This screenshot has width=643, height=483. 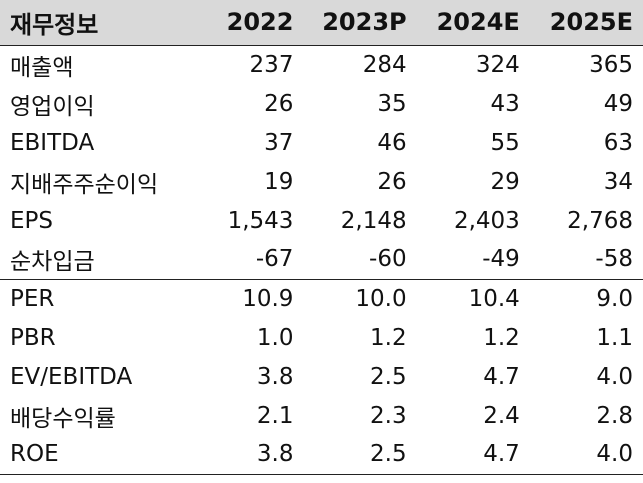 What do you see at coordinates (52, 142) in the screenshot?
I see `row-label: EBITDA` at bounding box center [52, 142].